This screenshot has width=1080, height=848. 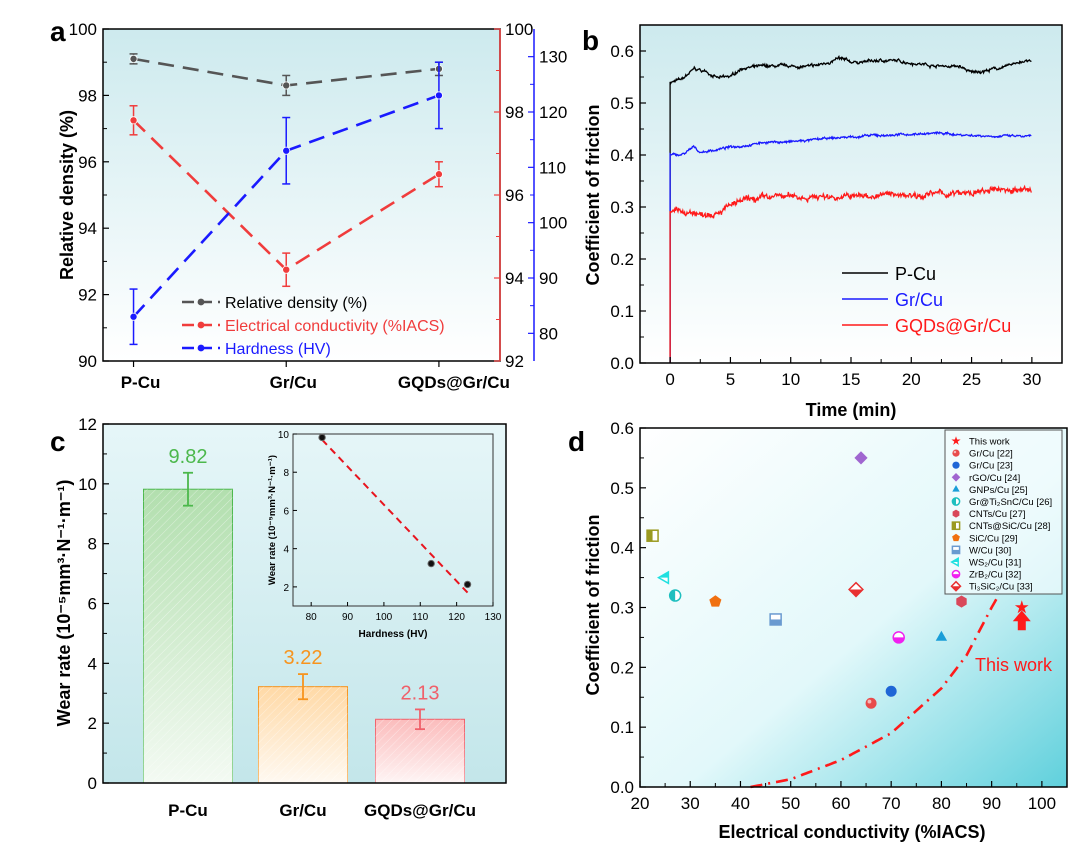 I want to click on legend-label: CNTs/Cu [27], so click(x=997, y=514).